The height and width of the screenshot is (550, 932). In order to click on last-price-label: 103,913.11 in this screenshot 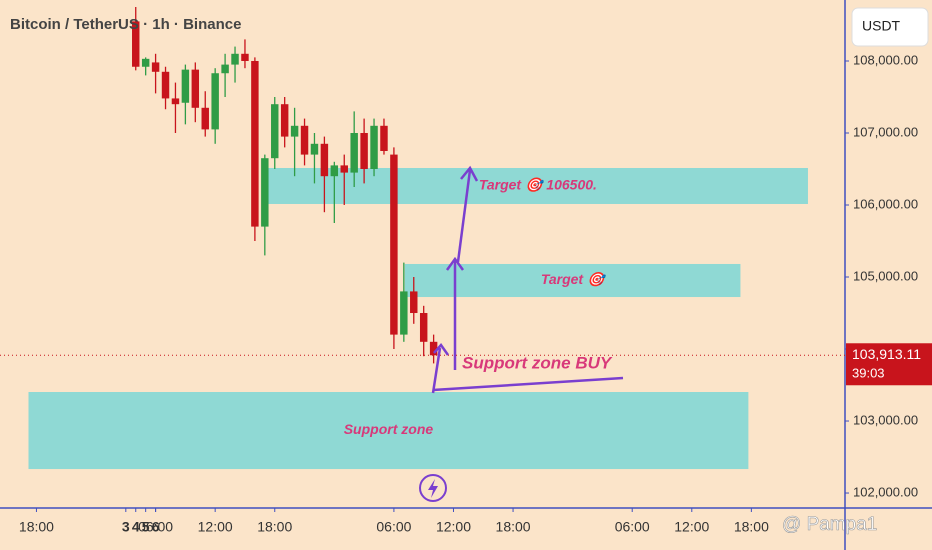, I will do `click(886, 354)`.